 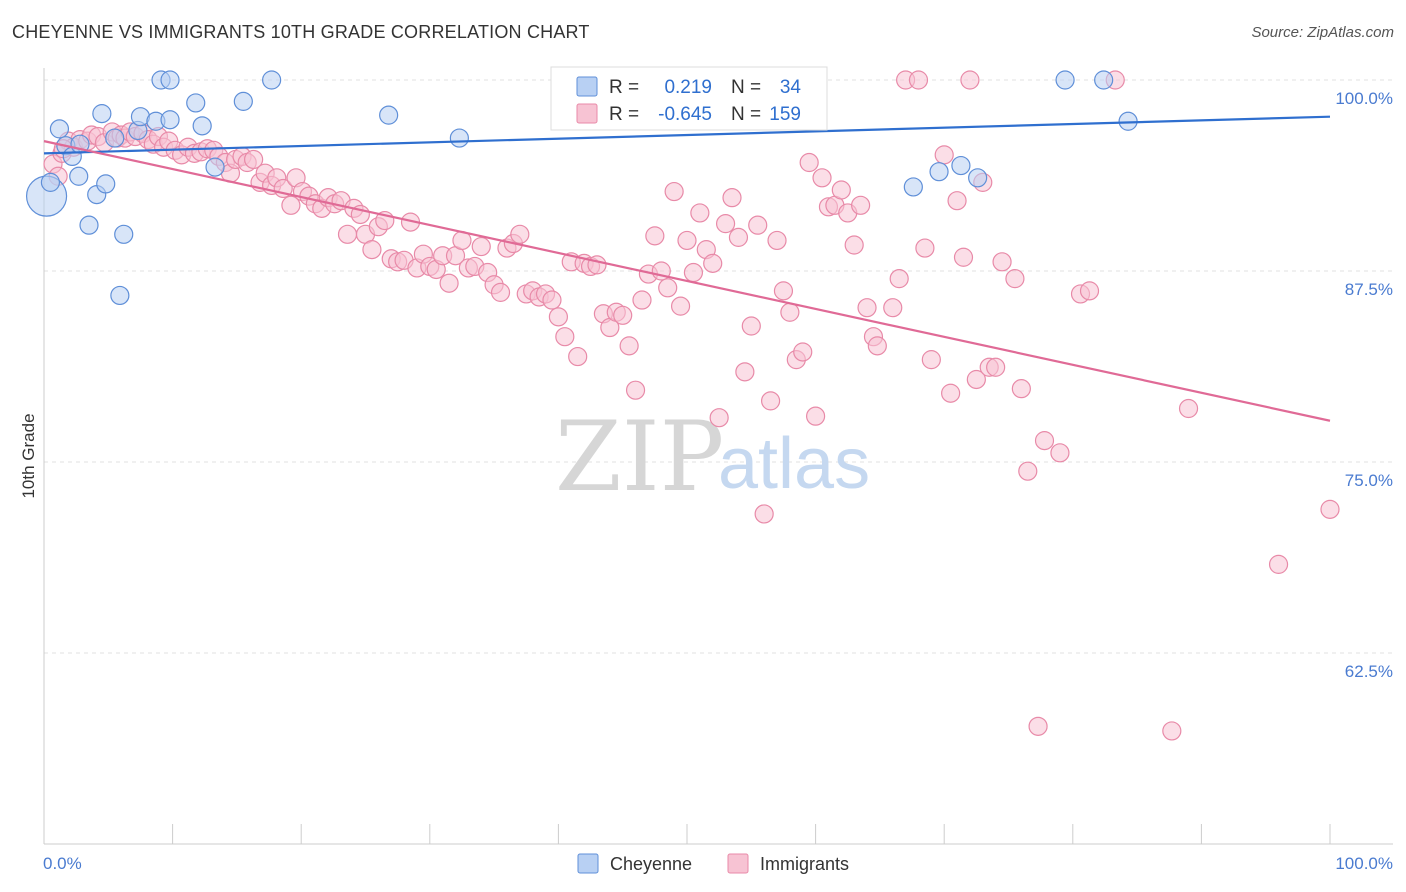 What do you see at coordinates (1364, 385) in the screenshot?
I see `y-tick-labels: 62.5% 75.0% 87.5% 100.0%` at bounding box center [1364, 385].